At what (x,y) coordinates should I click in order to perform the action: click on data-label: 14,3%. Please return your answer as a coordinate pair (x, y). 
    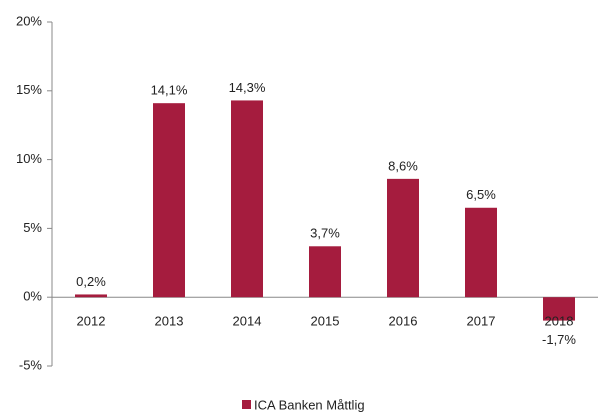
    Looking at the image, I should click on (247, 87).